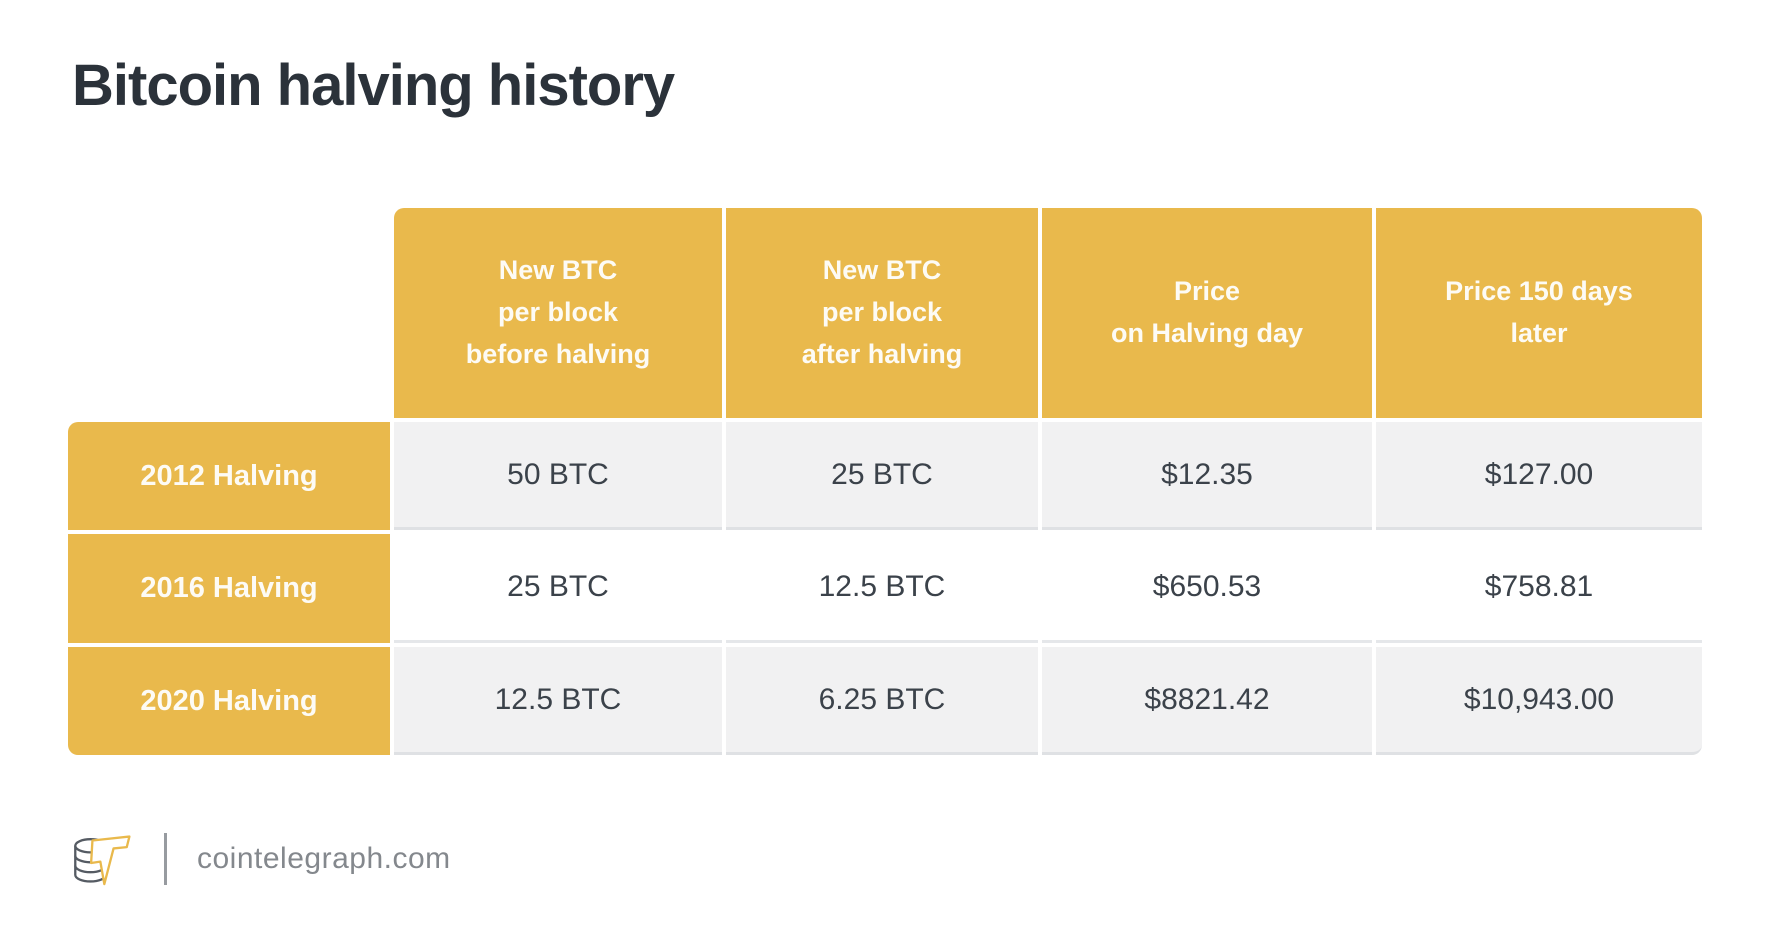 The height and width of the screenshot is (950, 1770). I want to click on cointelegraph-logo-icon, so click(102, 860).